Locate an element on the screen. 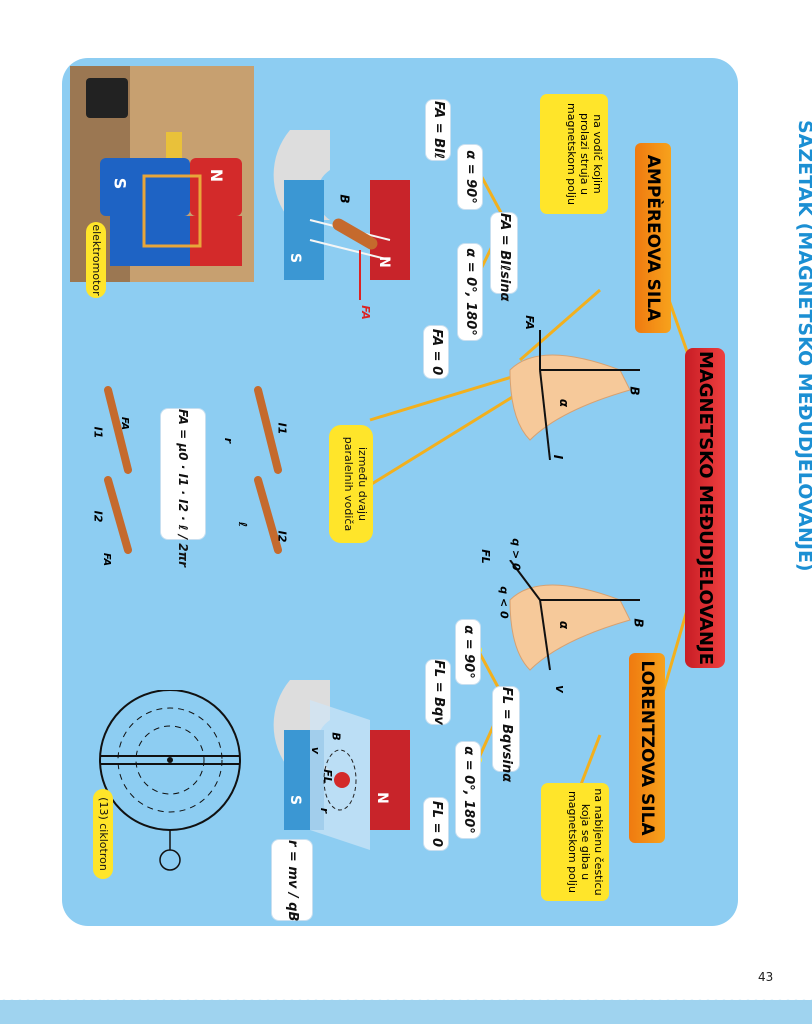 The width and height of the screenshot is (812, 1024). lorentz-case-90: α = 90° is located at coordinates (468, 652).